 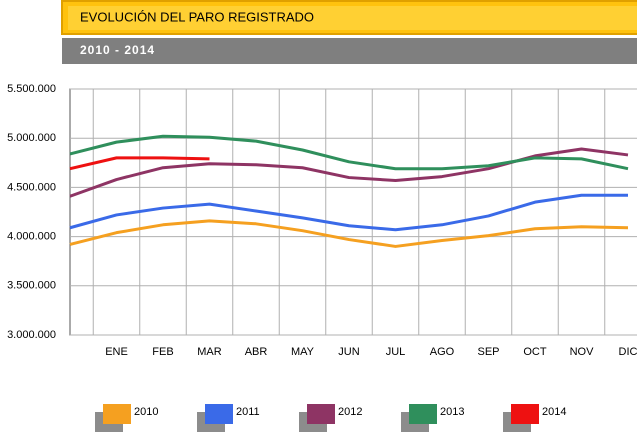 What do you see at coordinates (488, 352) in the screenshot?
I see `x-tick-label: SEP` at bounding box center [488, 352].